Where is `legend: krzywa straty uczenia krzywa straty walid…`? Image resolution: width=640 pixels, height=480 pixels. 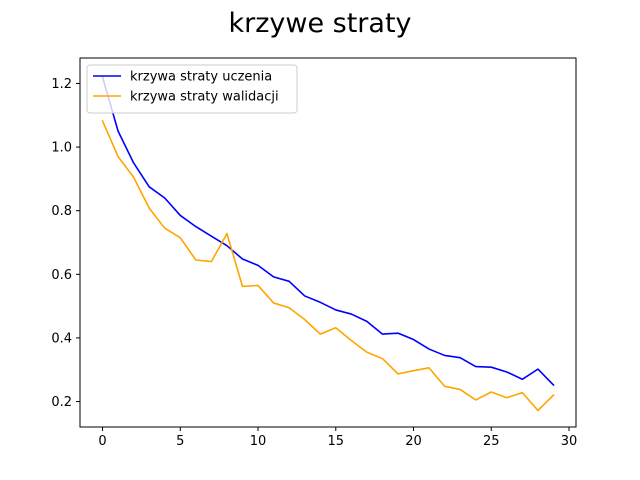 legend: krzywa straty uczenia krzywa straty walid… is located at coordinates (192, 89).